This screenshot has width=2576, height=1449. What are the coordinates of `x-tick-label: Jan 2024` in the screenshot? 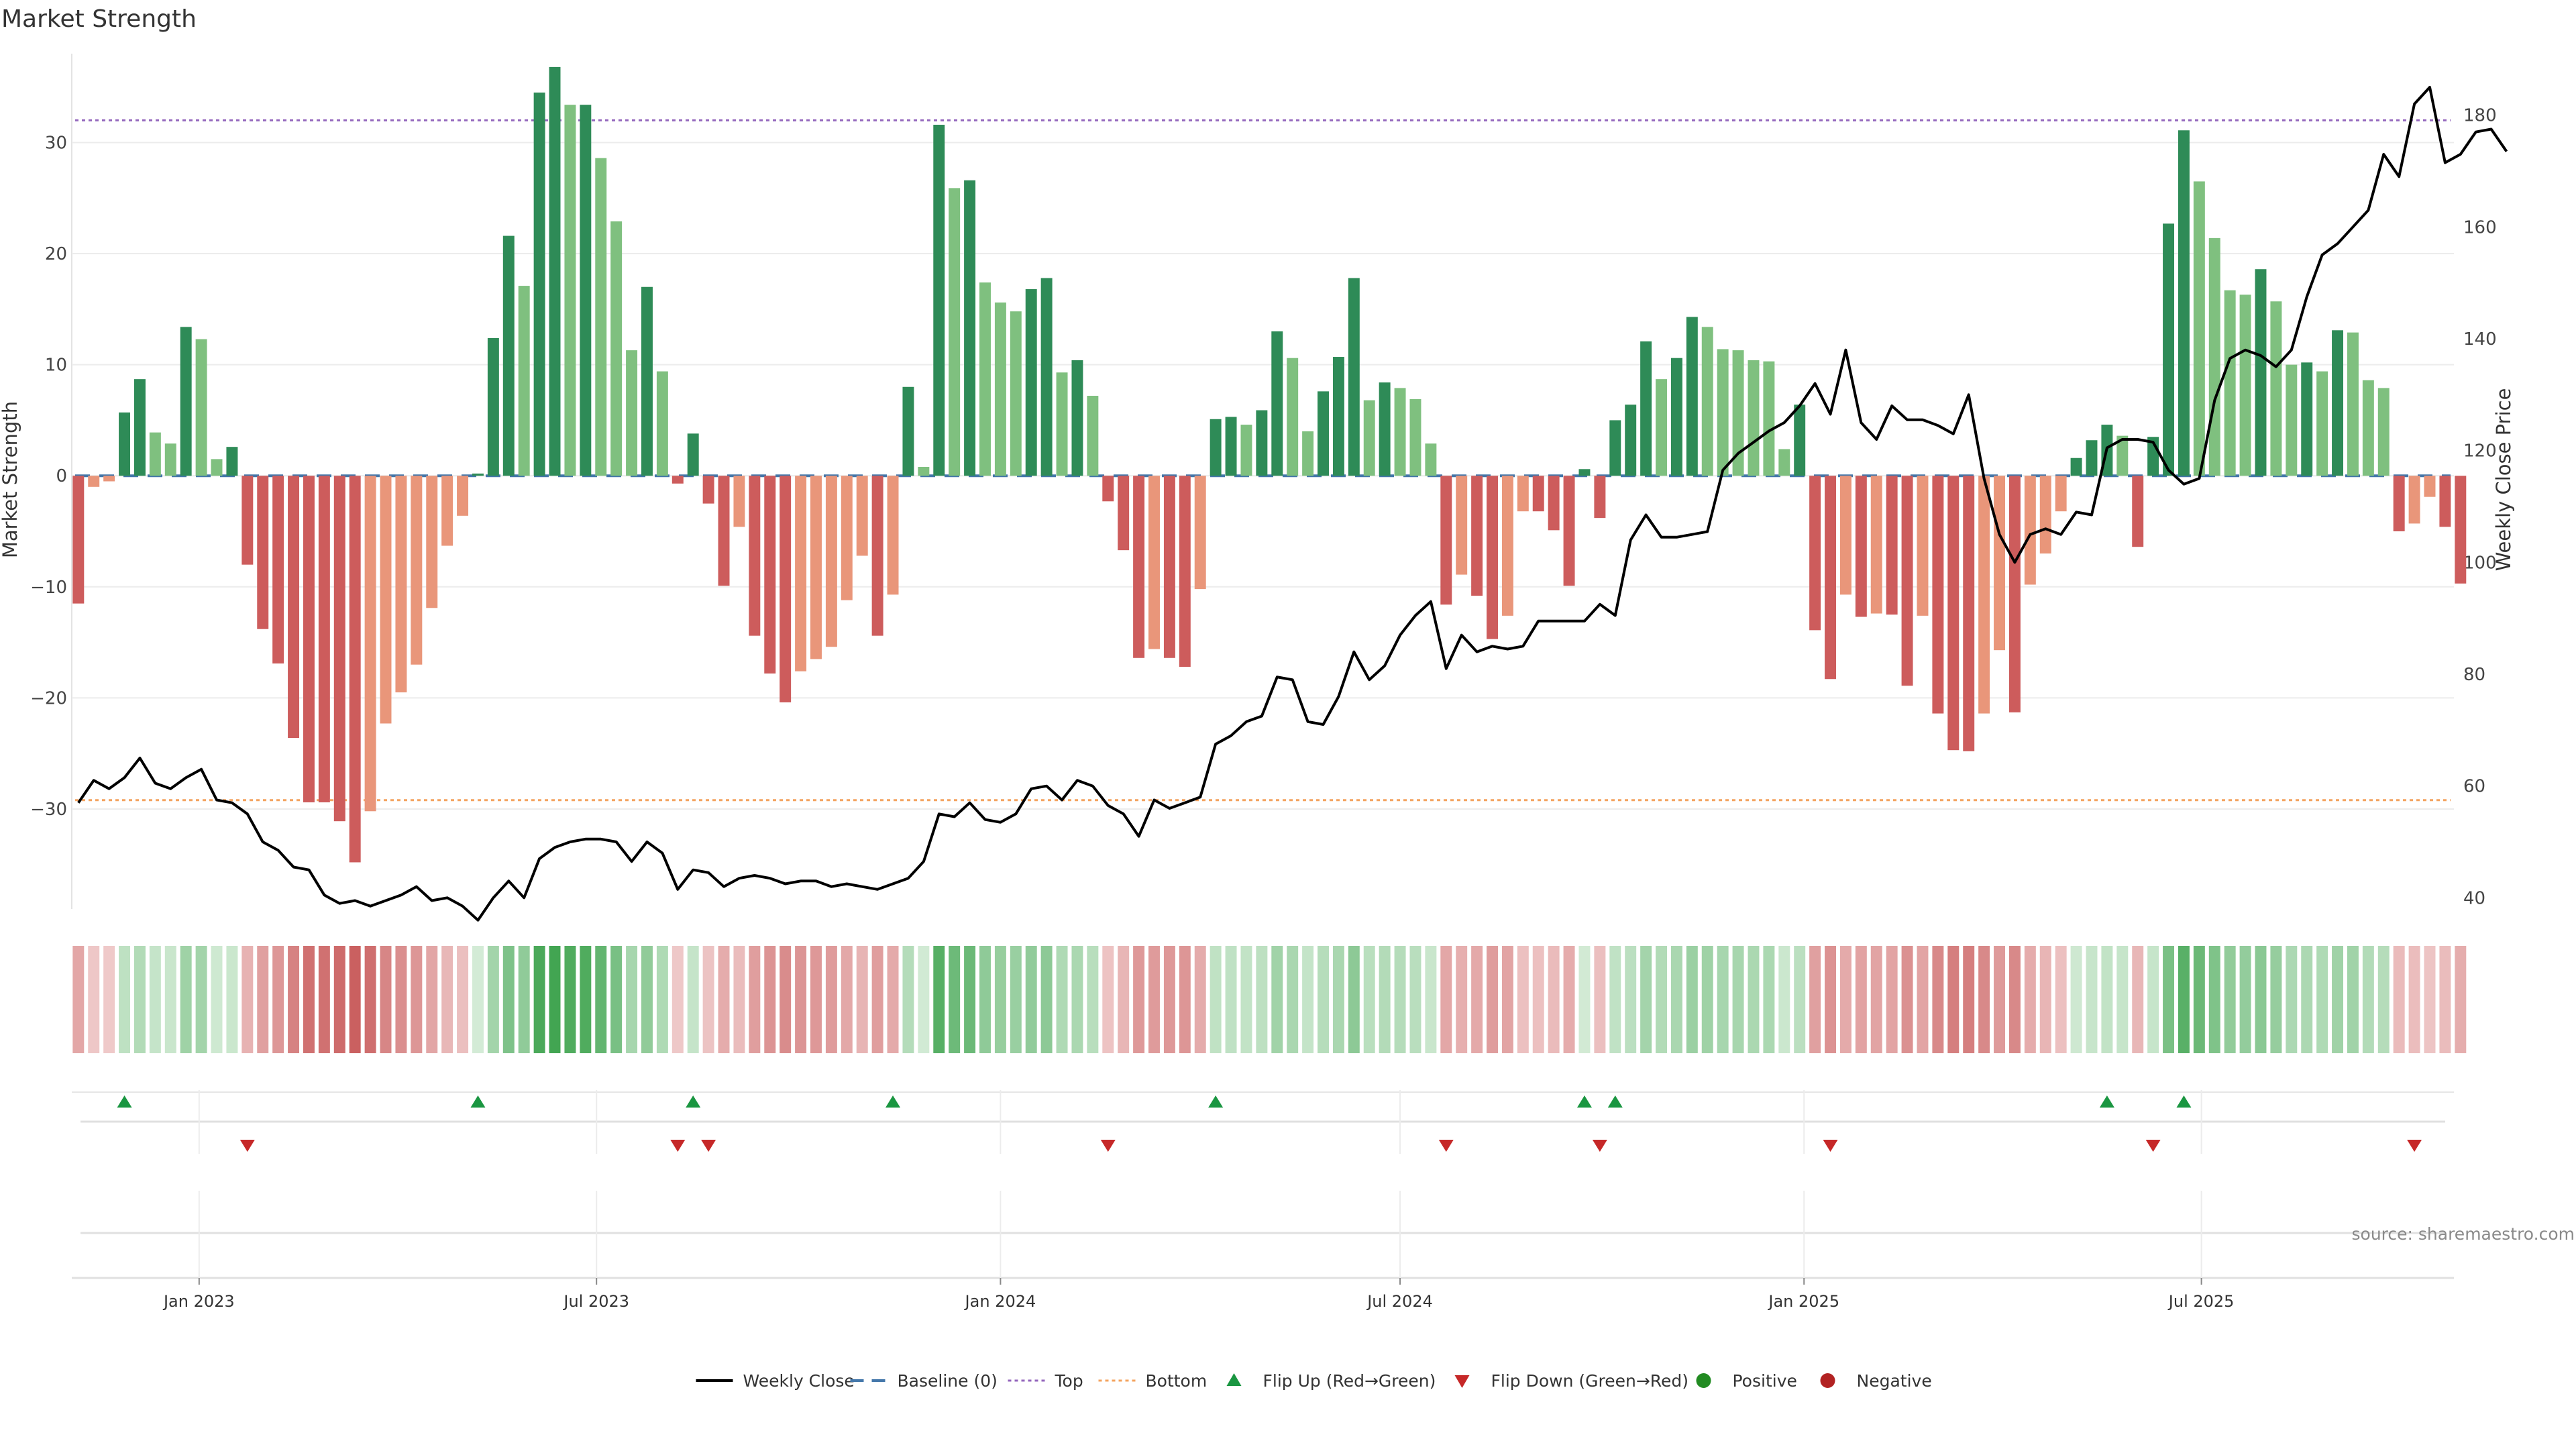 It's located at (1000, 1301).